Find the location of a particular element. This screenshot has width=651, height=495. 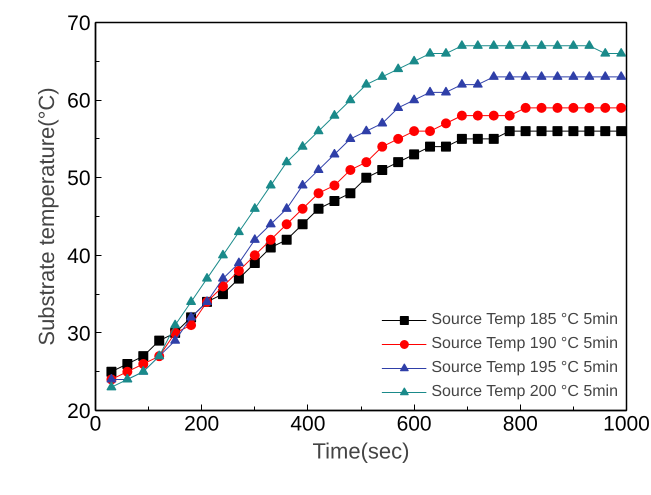

x-tick-label: 1000 is located at coordinates (626, 424).